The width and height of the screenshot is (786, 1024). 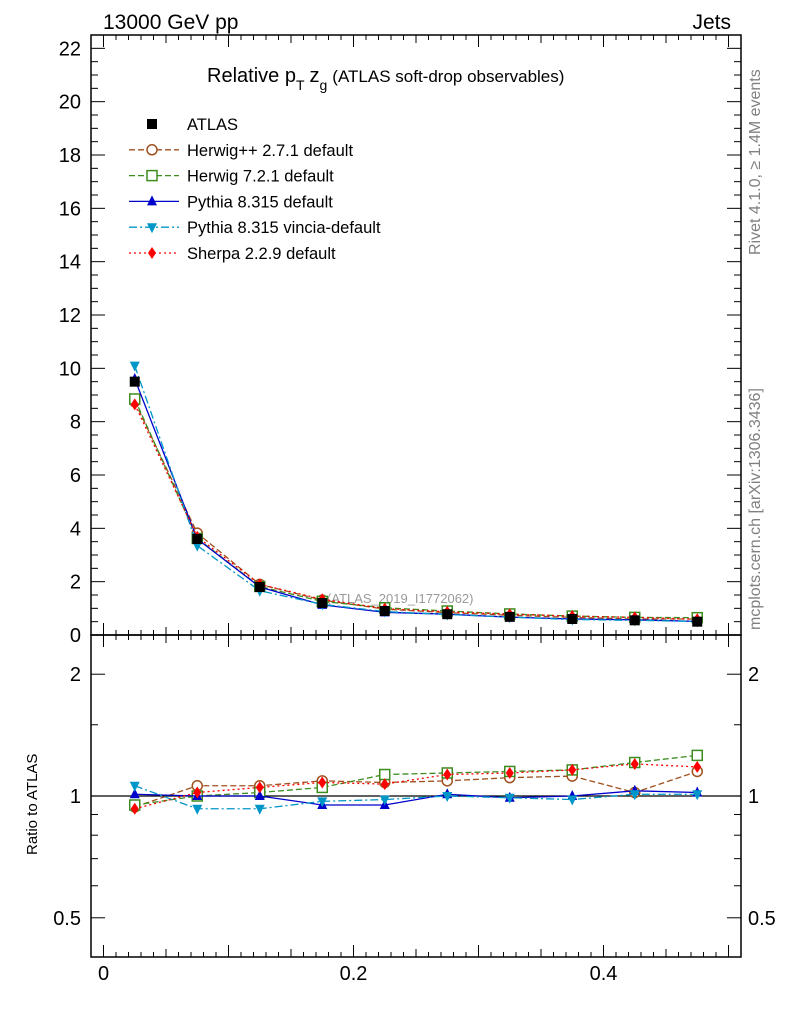 I want to click on y-tick-label: 12, so click(x=70, y=316).